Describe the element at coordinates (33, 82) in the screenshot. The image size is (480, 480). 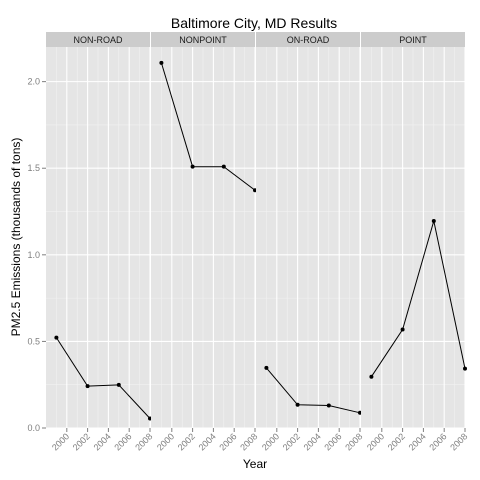
I see `y-tick-label: 2.0` at that location.